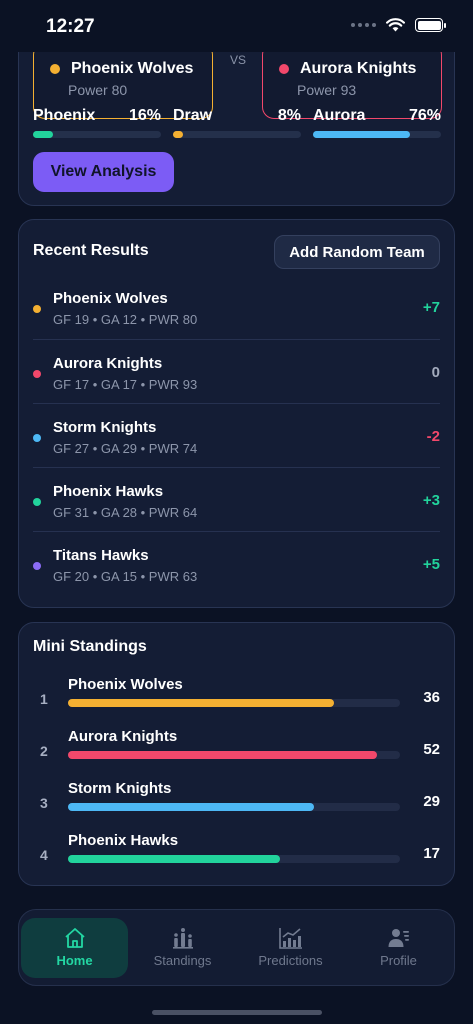 The image size is (473, 1024). What do you see at coordinates (431, 749) in the screenshot?
I see `standings-points: 52` at bounding box center [431, 749].